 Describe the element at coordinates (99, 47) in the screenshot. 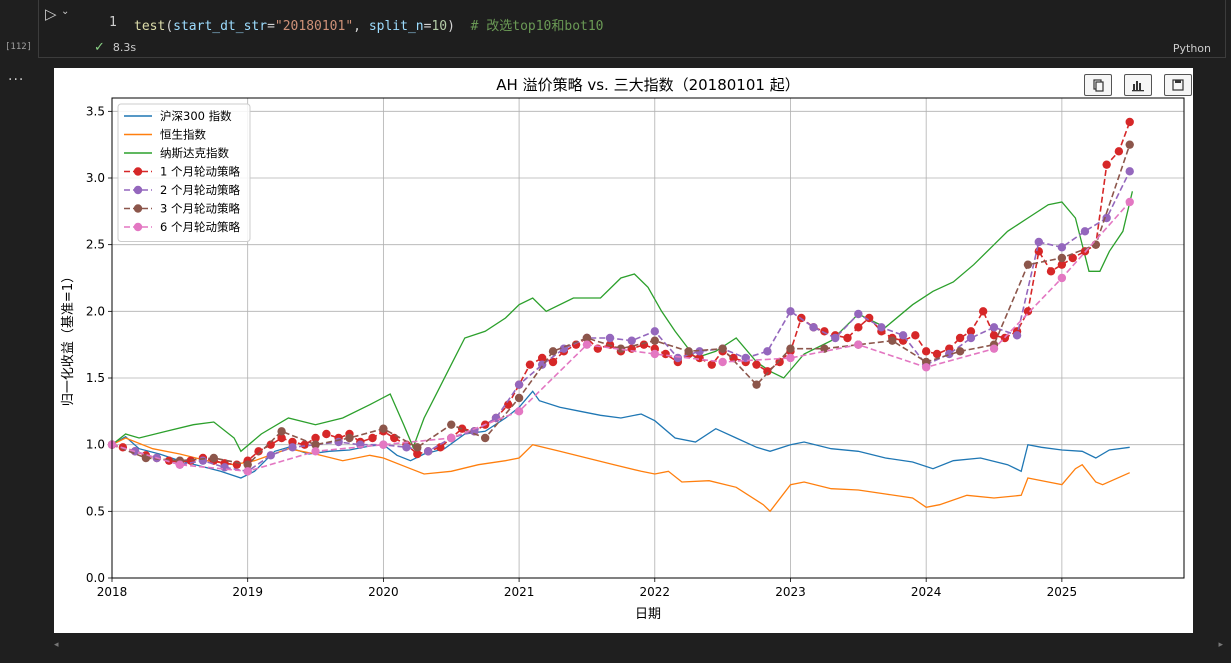

I see `check-icon: ✓` at that location.